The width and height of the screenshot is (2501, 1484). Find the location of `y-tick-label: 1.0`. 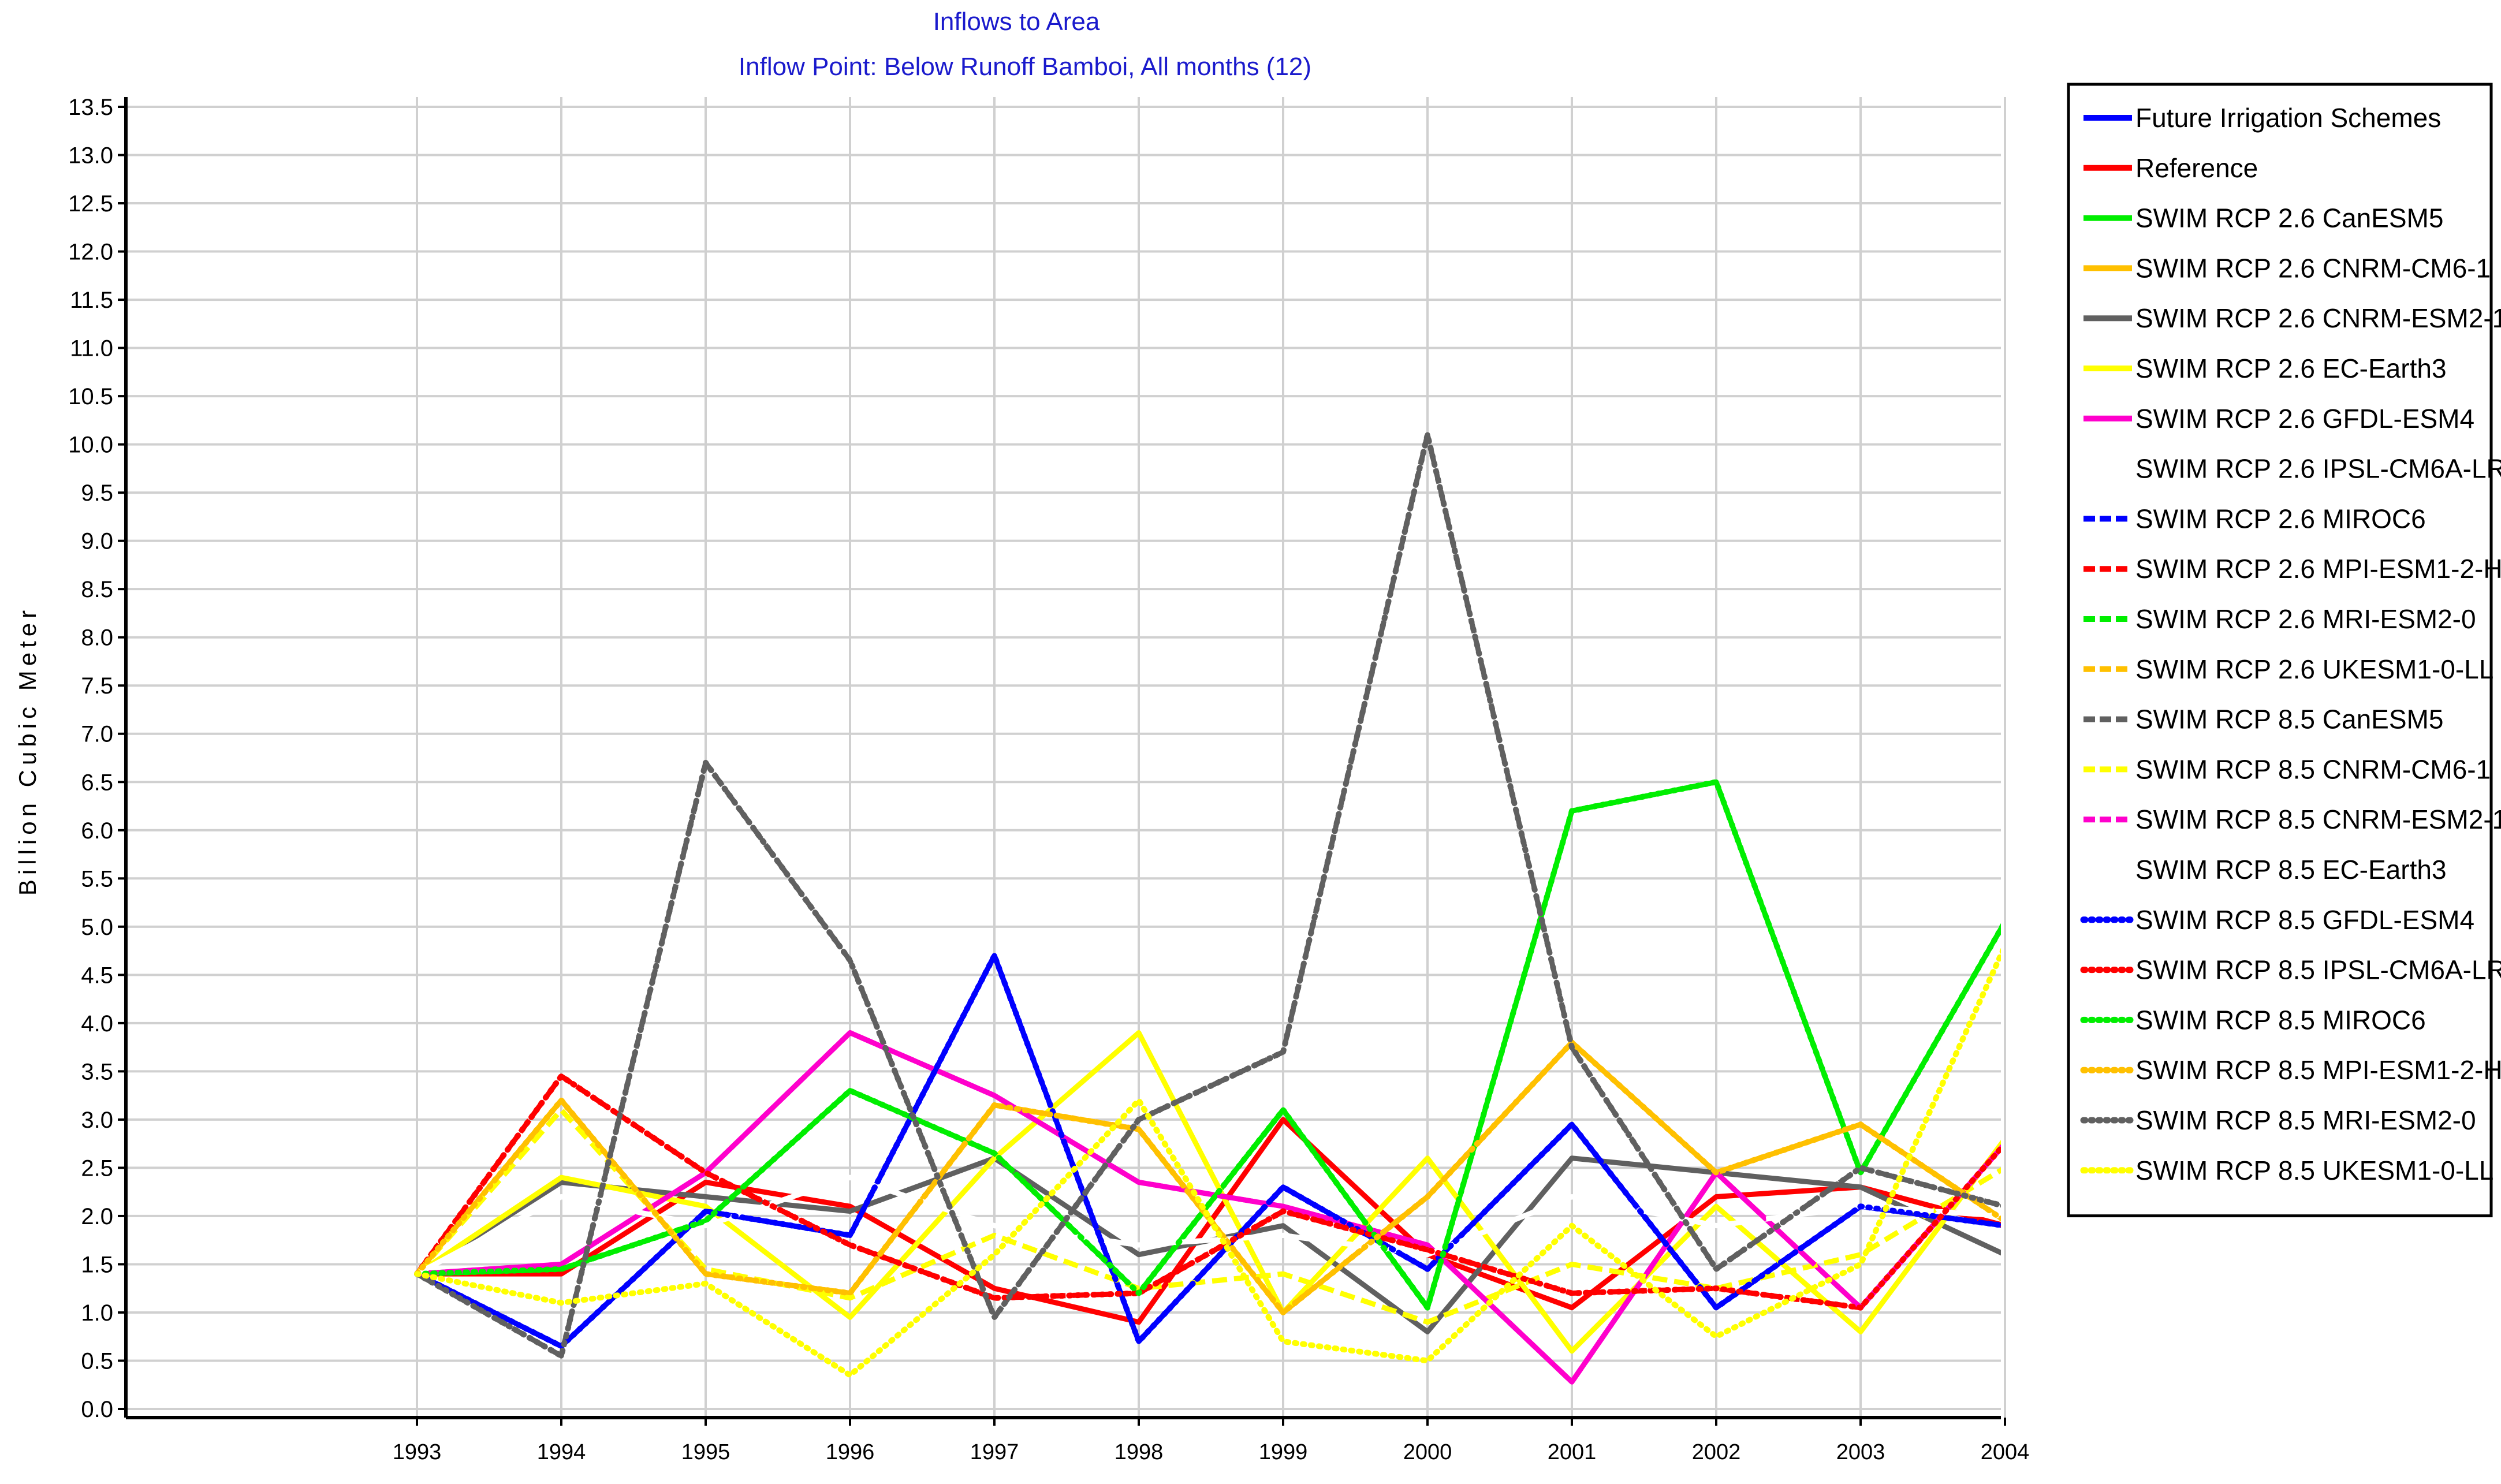

y-tick-label: 1.0 is located at coordinates (97, 1313).